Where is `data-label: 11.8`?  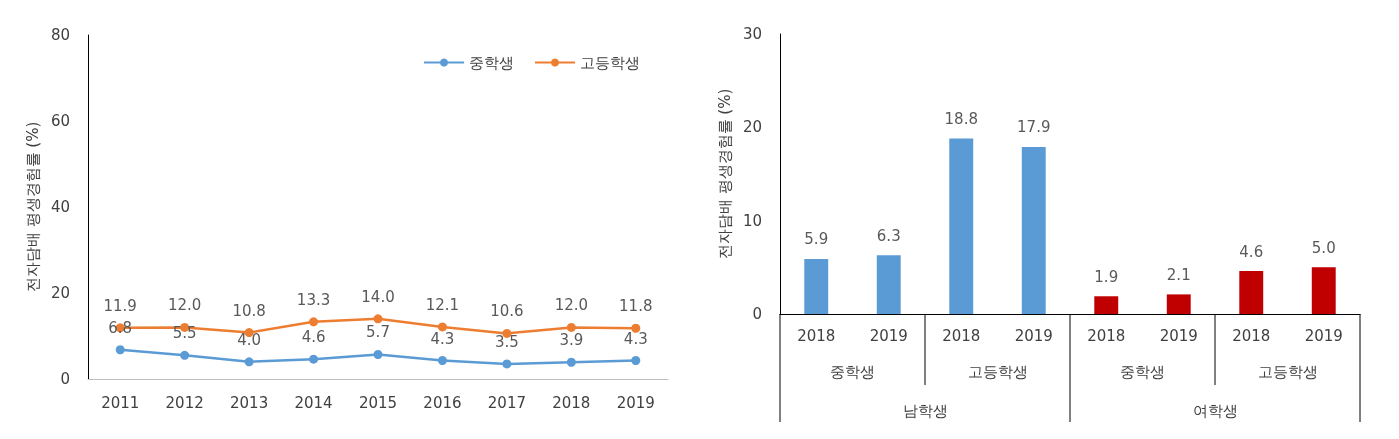 data-label: 11.8 is located at coordinates (636, 306).